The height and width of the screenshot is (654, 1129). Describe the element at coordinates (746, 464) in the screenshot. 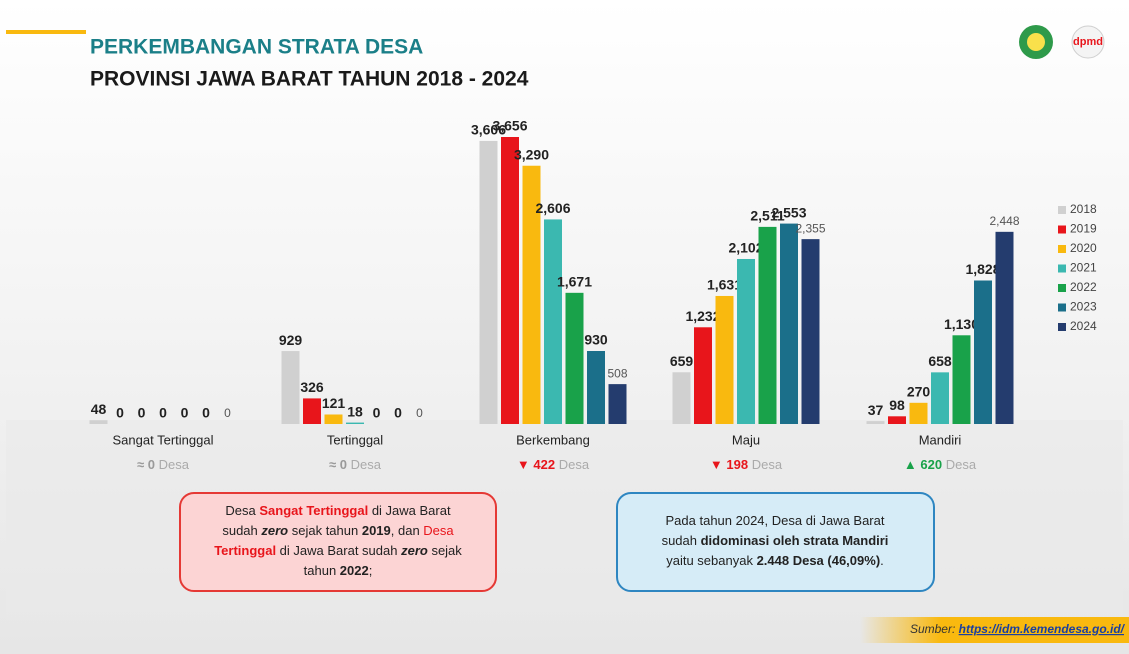

I see `change-label: ▼ 198 Desa` at that location.